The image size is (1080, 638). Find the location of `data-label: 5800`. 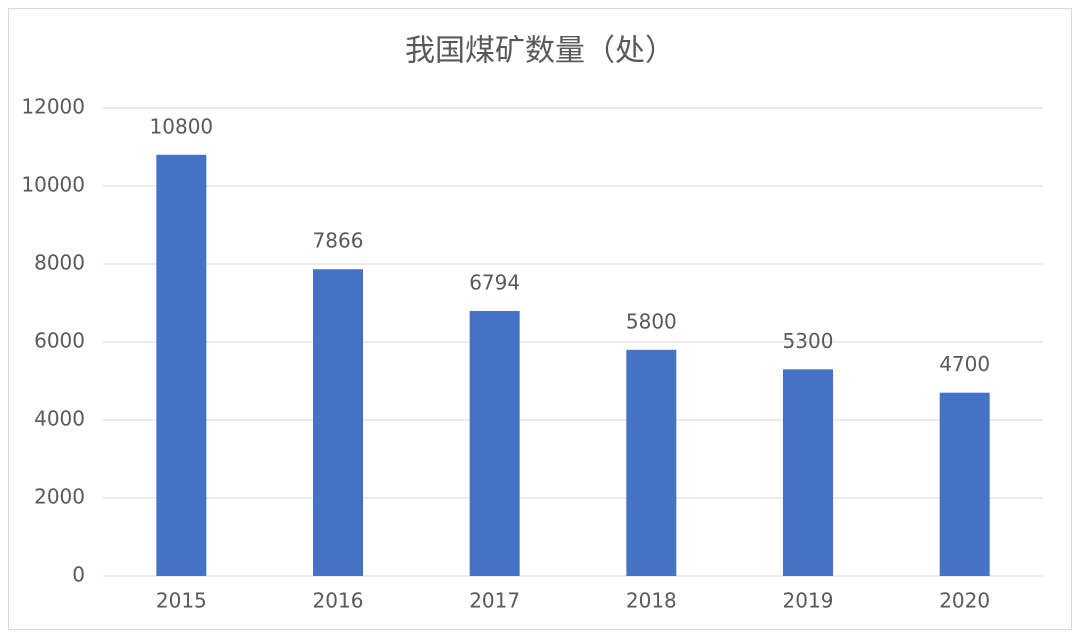

data-label: 5800 is located at coordinates (651, 321).